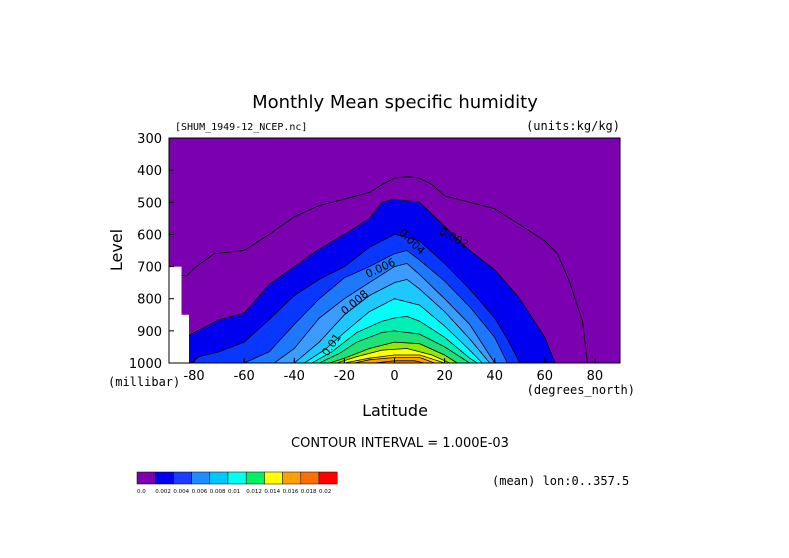 This screenshot has height=558, width=789. I want to click on y-tick-label-7: 1000, so click(145, 364).